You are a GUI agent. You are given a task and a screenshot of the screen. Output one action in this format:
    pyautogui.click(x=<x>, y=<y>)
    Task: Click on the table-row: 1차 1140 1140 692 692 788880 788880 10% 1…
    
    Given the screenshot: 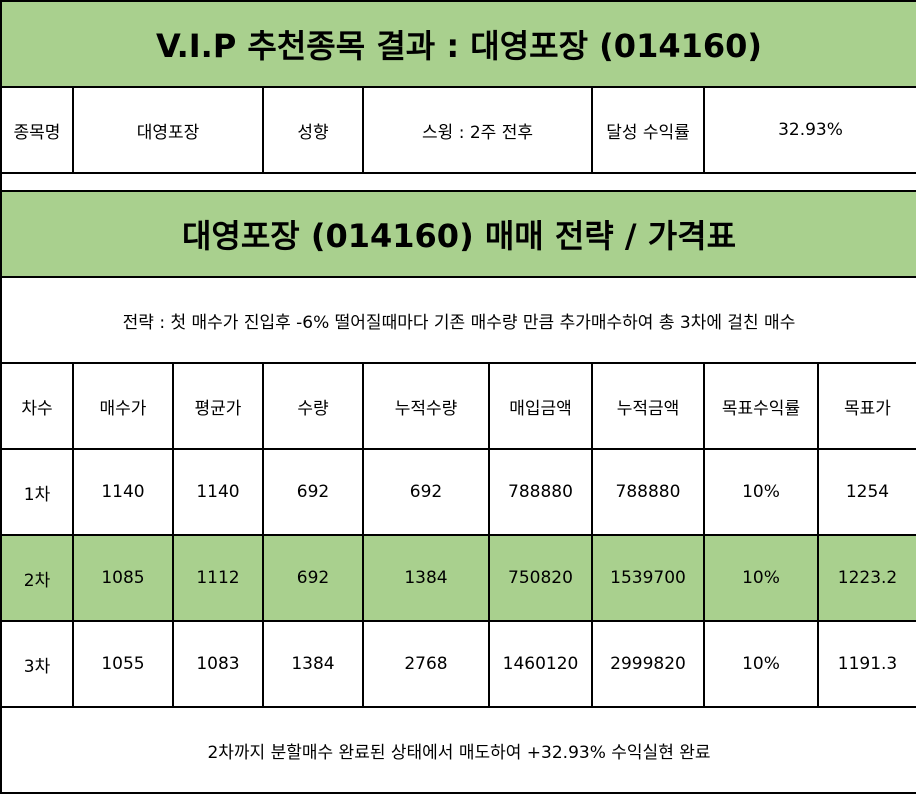 What is the action you would take?
    pyautogui.click(x=458, y=492)
    